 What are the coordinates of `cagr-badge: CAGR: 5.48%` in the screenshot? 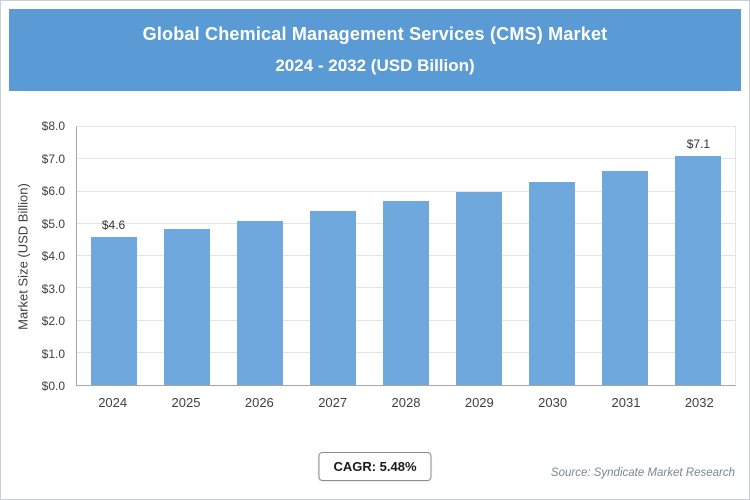 It's located at (375, 466).